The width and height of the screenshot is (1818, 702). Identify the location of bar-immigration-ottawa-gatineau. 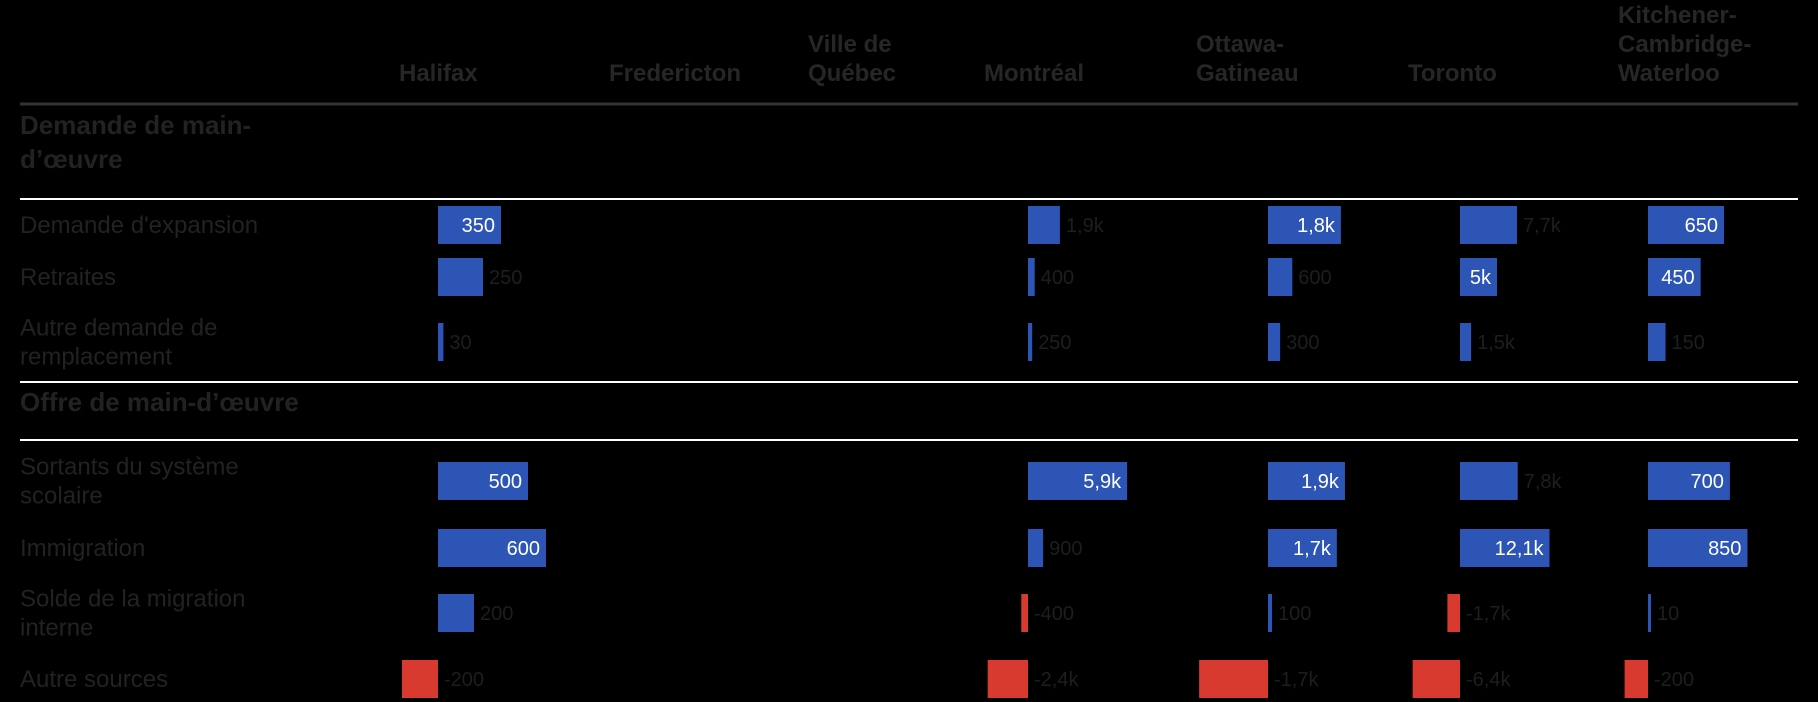
(1302, 548).